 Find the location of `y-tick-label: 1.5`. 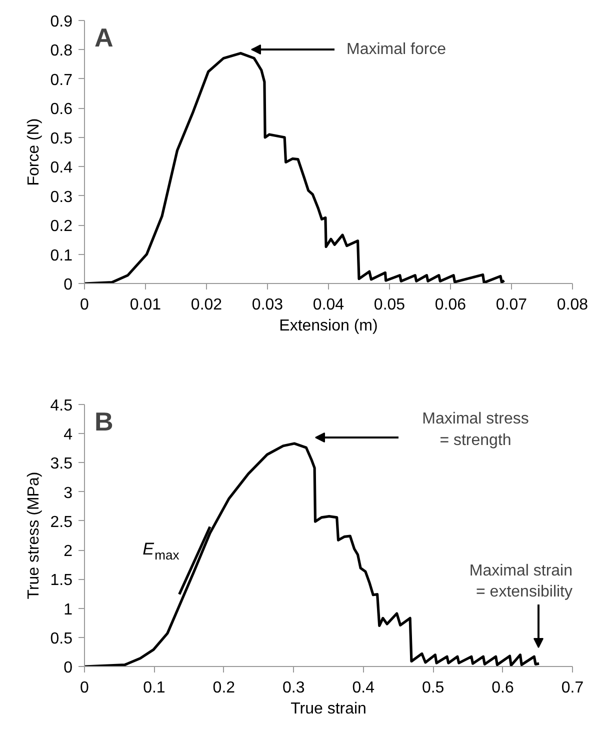

y-tick-label: 1.5 is located at coordinates (61, 581).